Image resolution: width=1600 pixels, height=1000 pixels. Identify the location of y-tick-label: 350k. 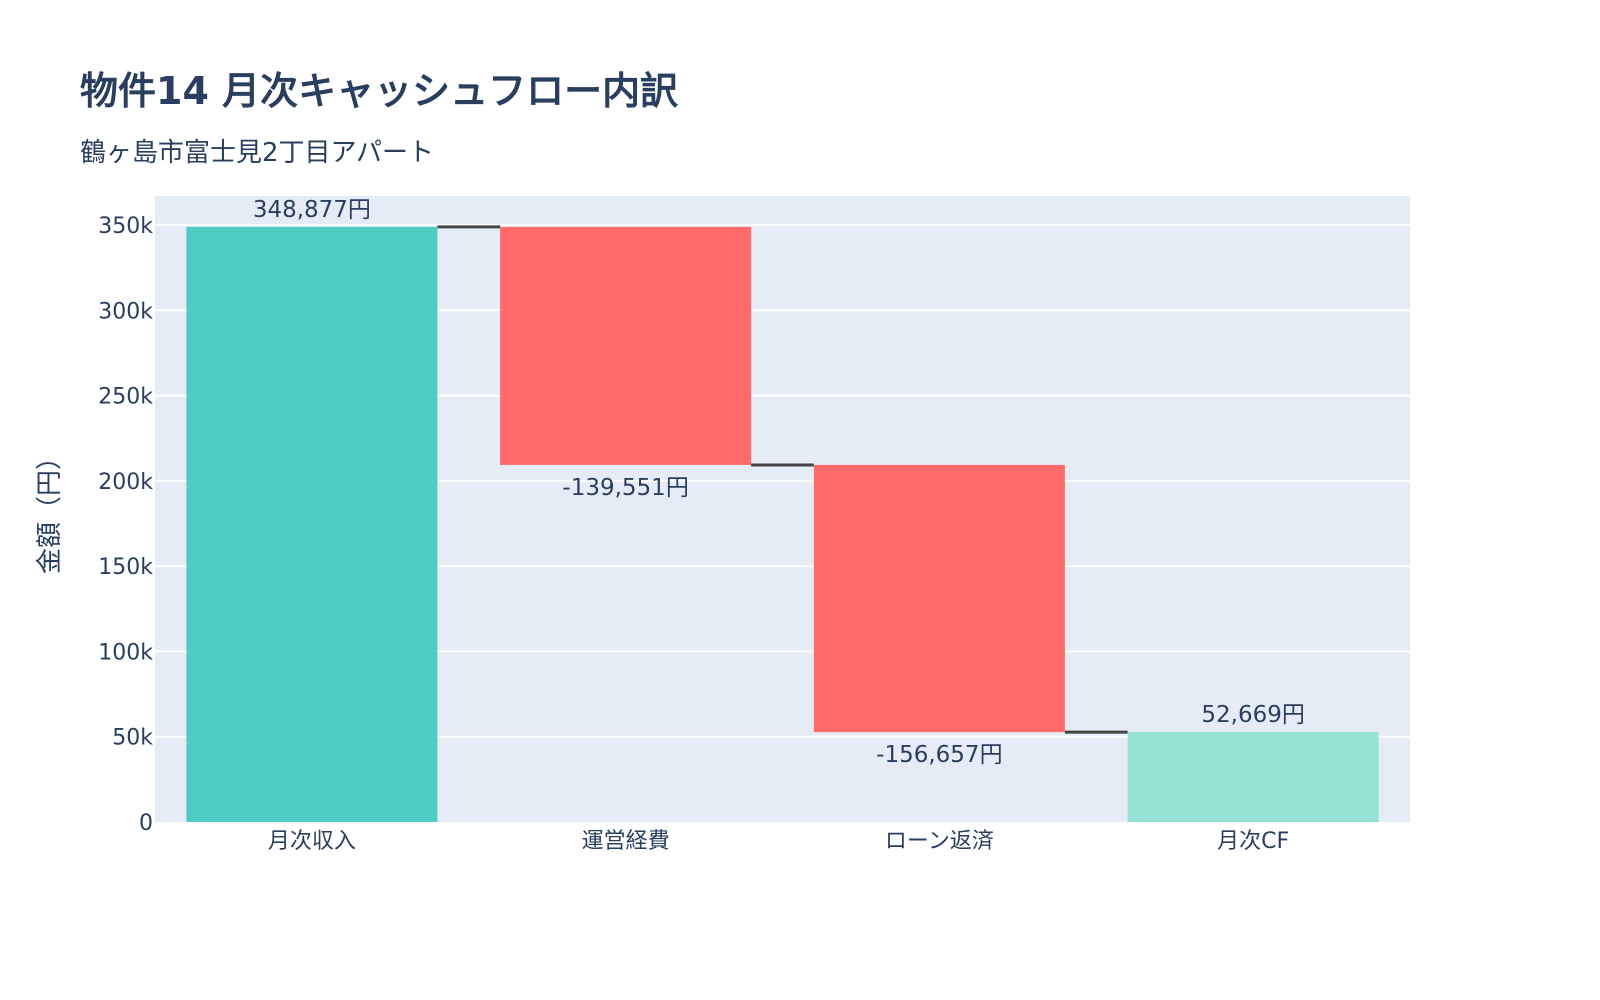
(125, 226).